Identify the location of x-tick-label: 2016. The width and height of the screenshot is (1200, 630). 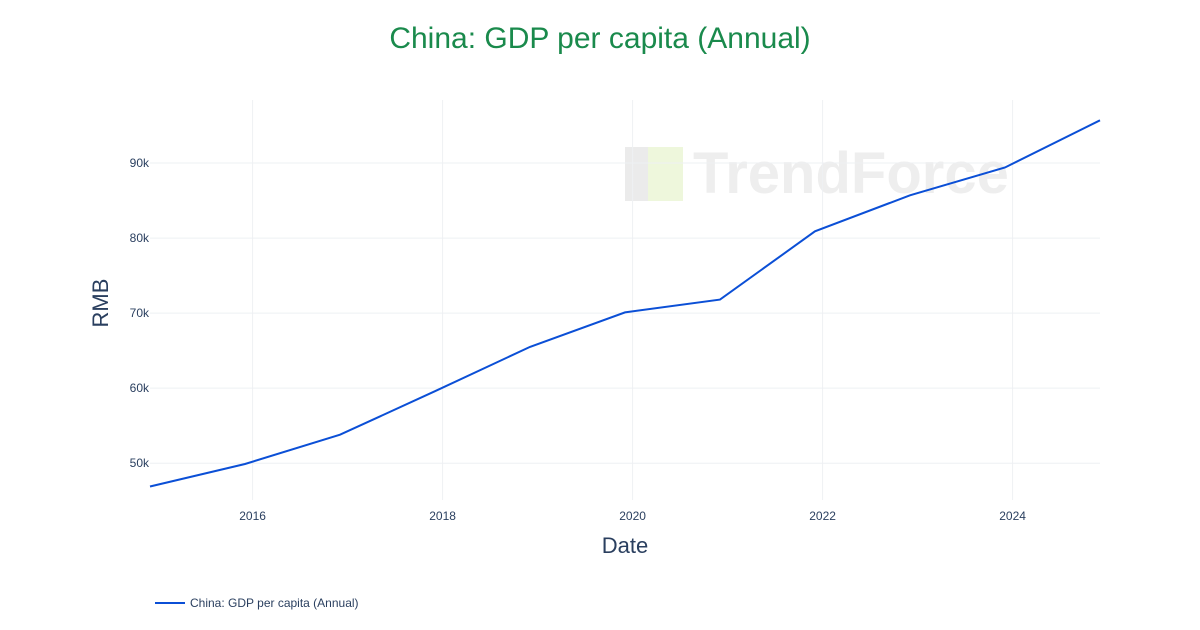
(252, 516).